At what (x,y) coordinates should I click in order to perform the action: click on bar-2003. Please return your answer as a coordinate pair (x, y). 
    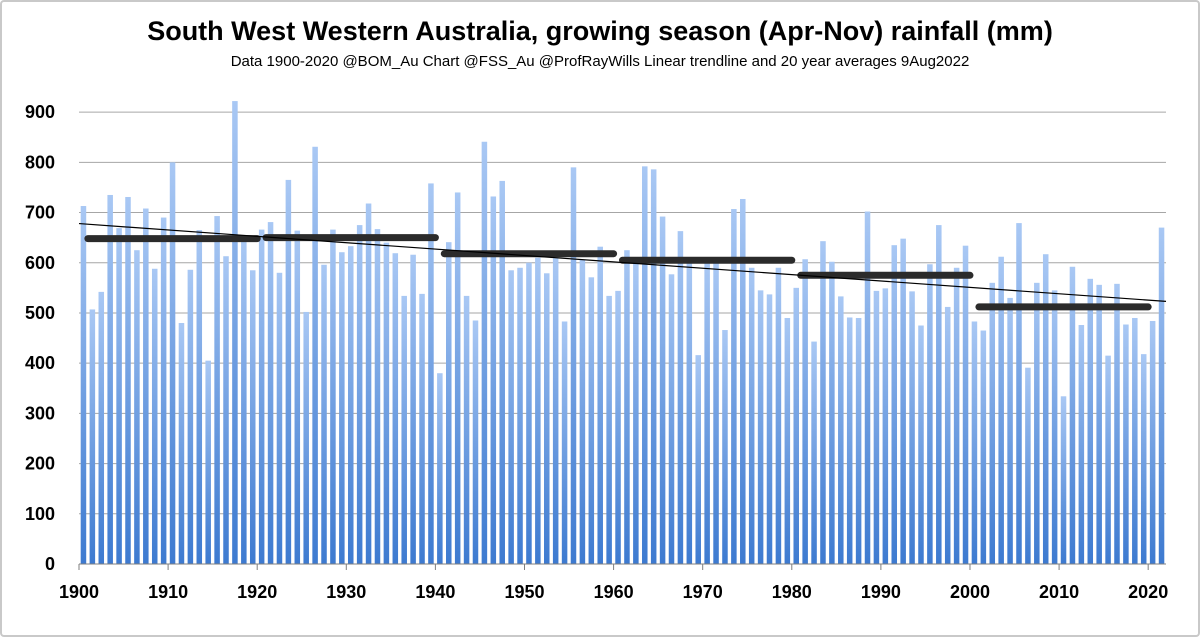
    Looking at the image, I should click on (1001, 410).